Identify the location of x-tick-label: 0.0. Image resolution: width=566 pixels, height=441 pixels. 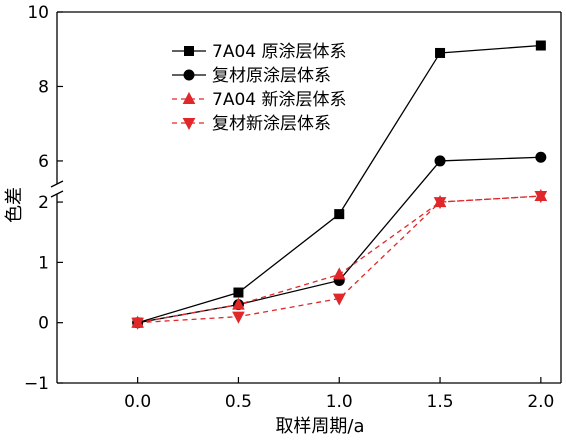
(137, 402).